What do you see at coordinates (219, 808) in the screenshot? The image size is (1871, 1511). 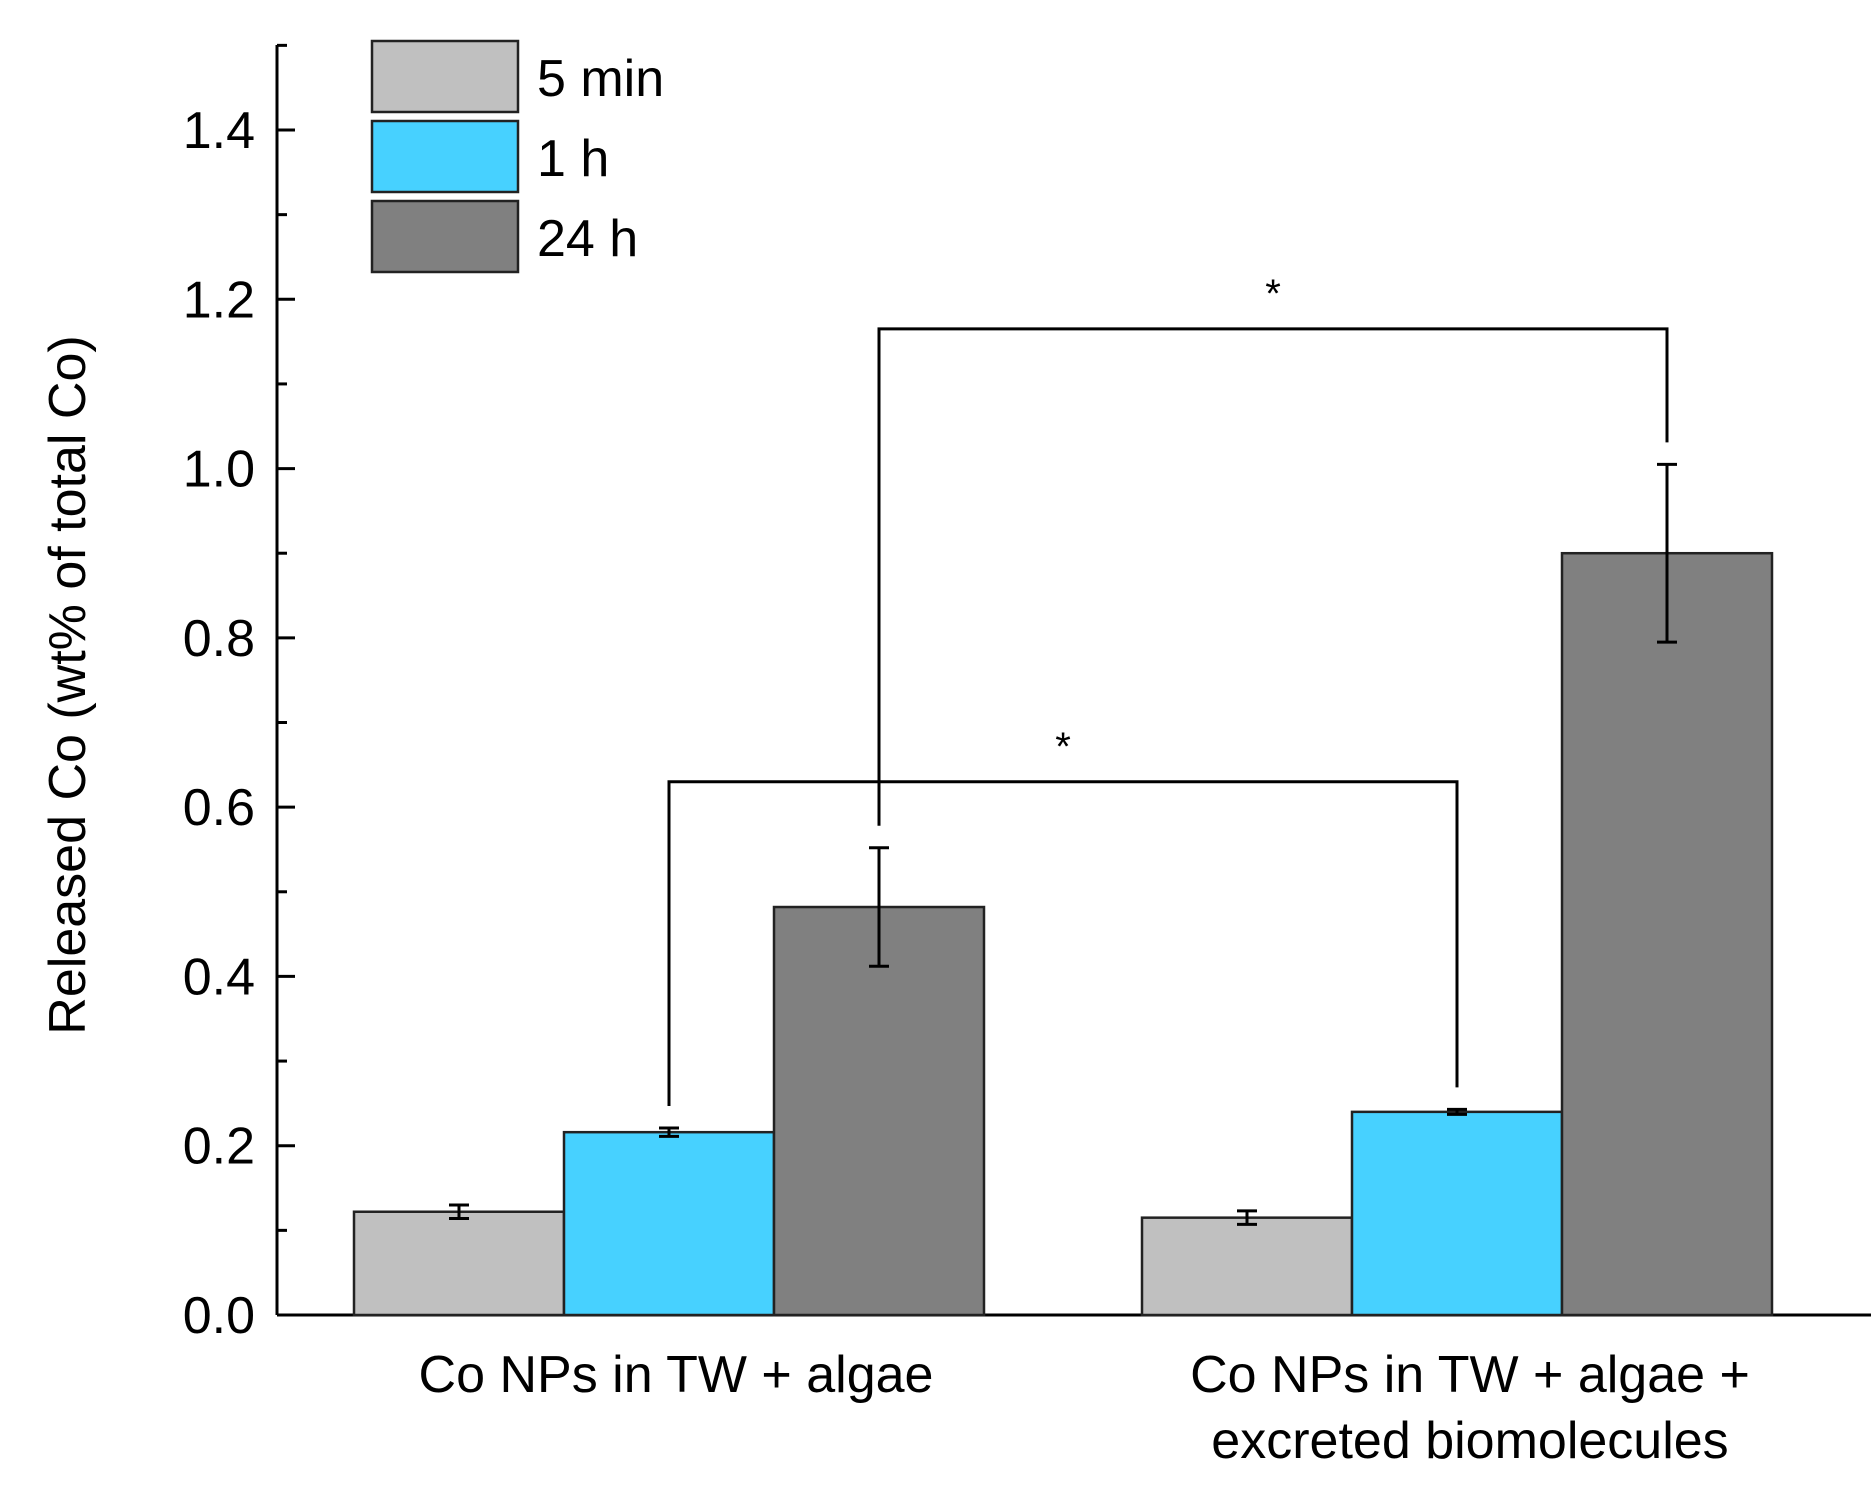 I see `y-tick-label: 0.6` at bounding box center [219, 808].